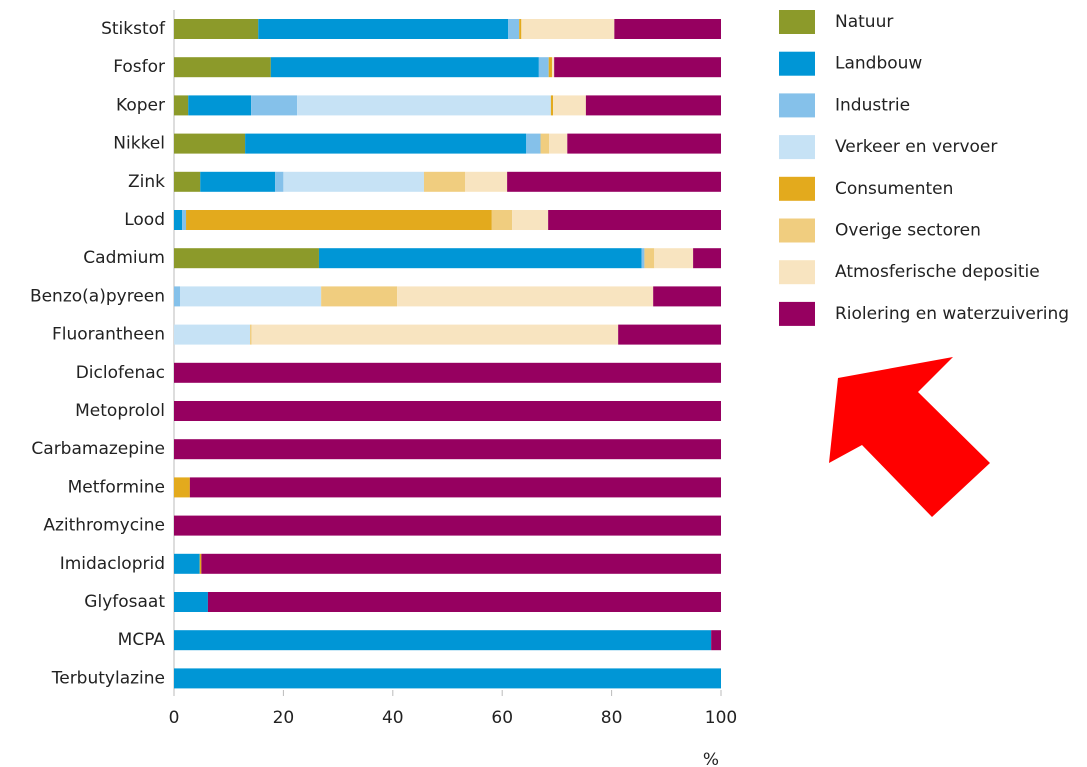 The height and width of the screenshot is (767, 1087). I want to click on y-tick-label: Metformine, so click(116, 487).